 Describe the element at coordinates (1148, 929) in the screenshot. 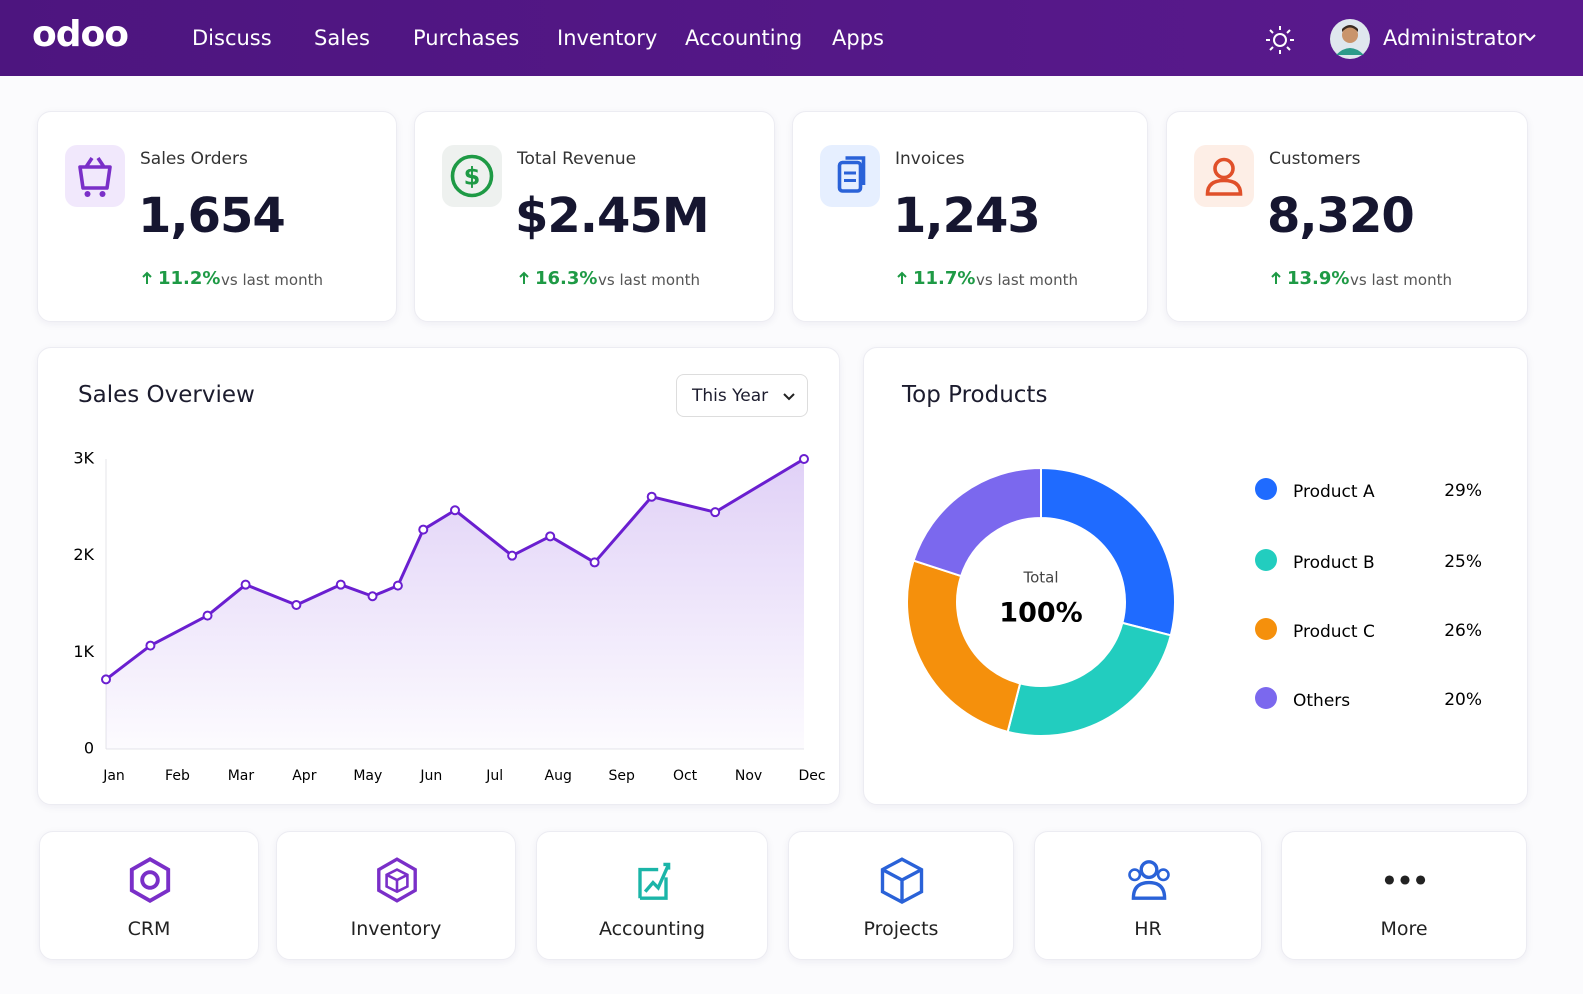

I see `app-label: HR` at that location.